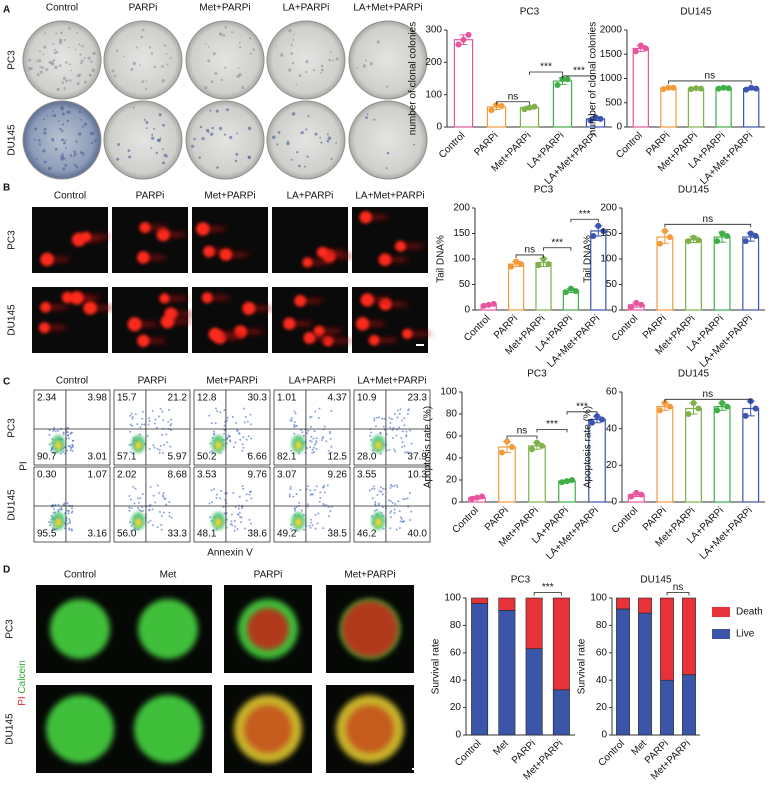 Image resolution: width=774 pixels, height=785 pixels. I want to click on bar, so click(463, 83).